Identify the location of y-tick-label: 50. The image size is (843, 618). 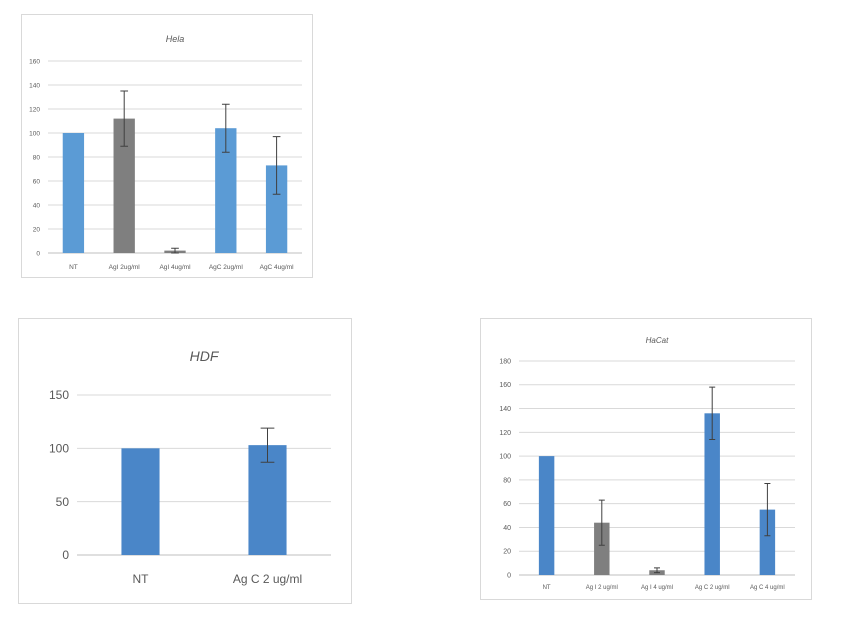
(63, 502).